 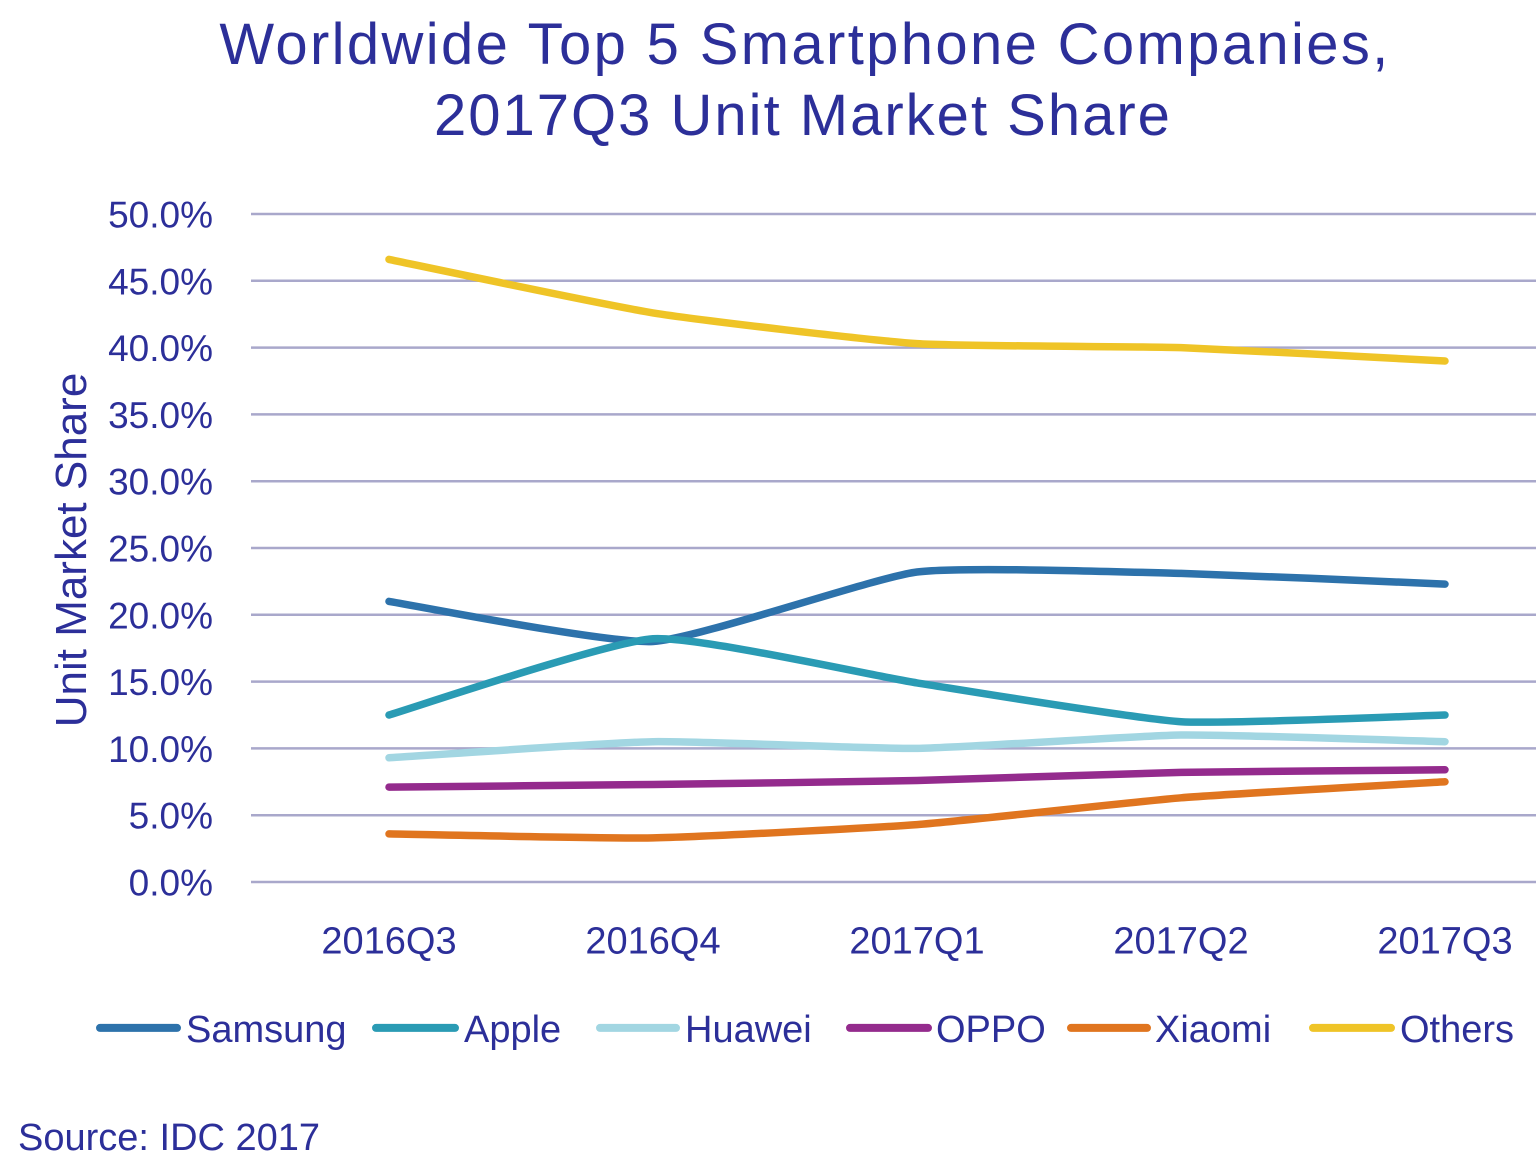 What do you see at coordinates (160, 549) in the screenshot?
I see `svg-text: 25.0%` at bounding box center [160, 549].